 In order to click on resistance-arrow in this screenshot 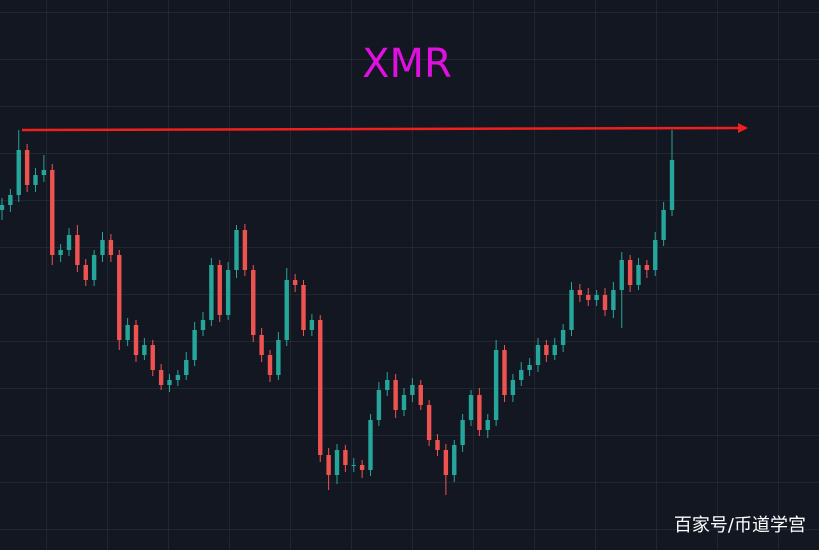, I will do `click(384, 128)`.